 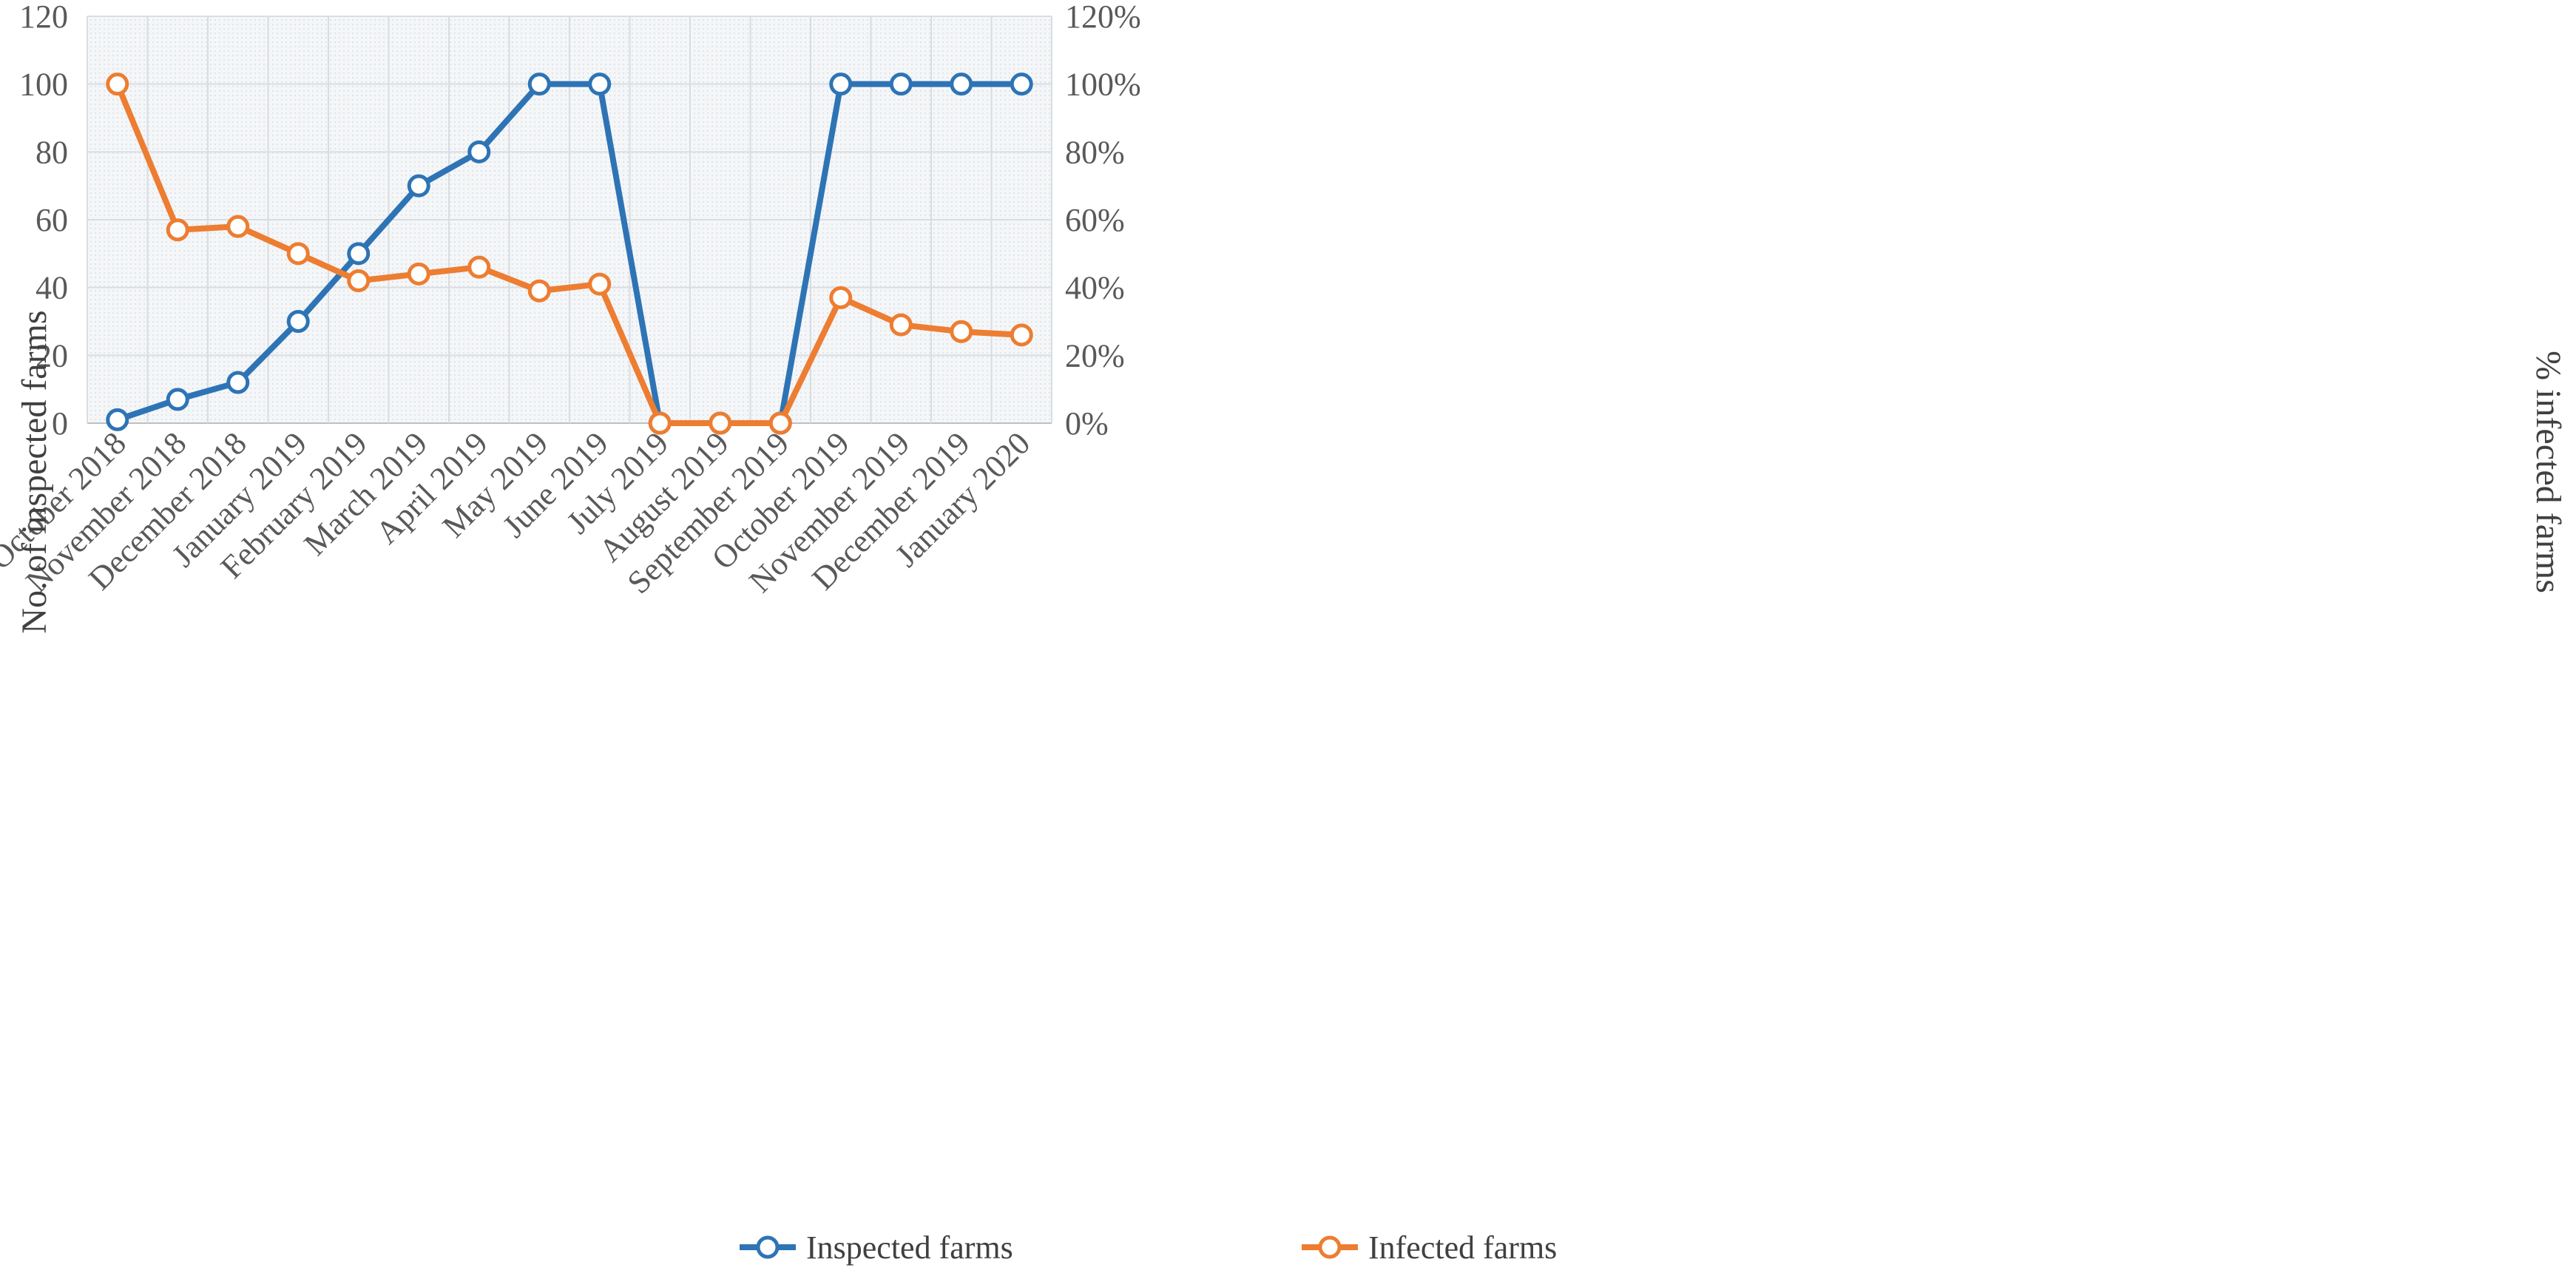 I want to click on y-tick-right-label: 100%, so click(x=1103, y=85).